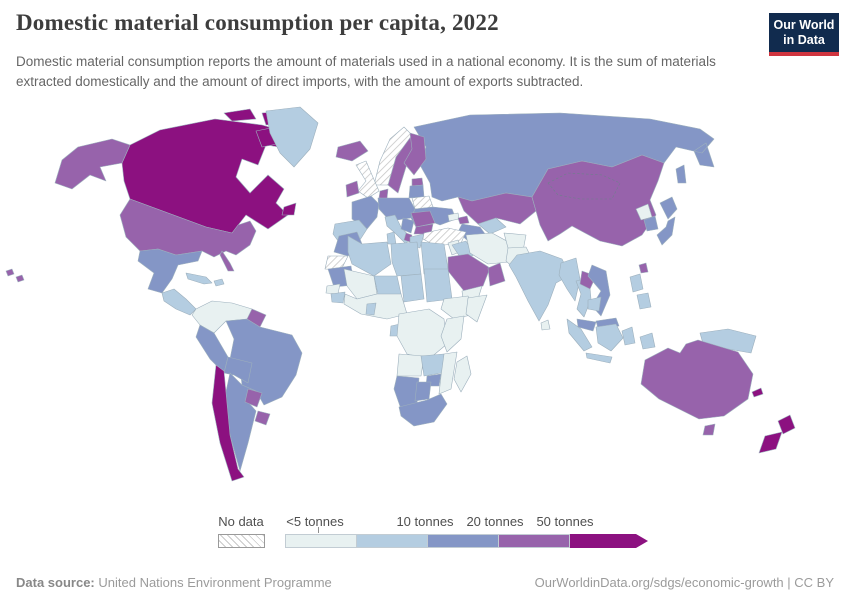 This screenshot has height=600, width=850. Describe the element at coordinates (55, 582) in the screenshot. I see `data-source-label: Data source:` at that location.